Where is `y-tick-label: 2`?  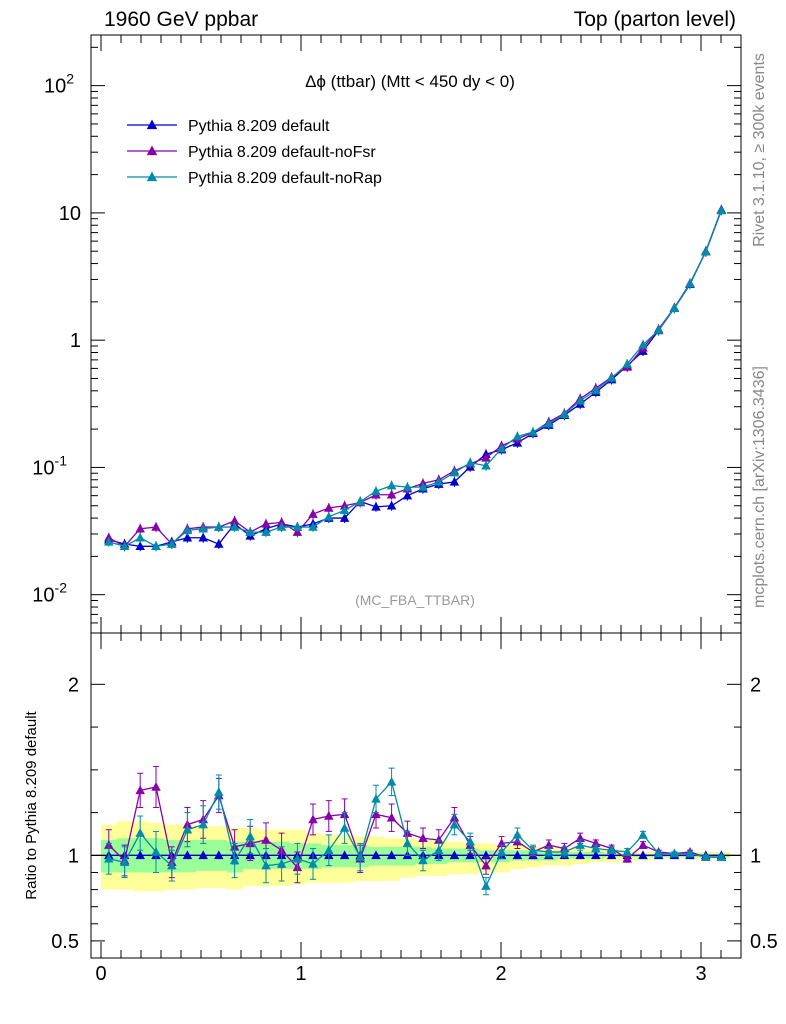
y-tick-label: 2 is located at coordinates (73, 685).